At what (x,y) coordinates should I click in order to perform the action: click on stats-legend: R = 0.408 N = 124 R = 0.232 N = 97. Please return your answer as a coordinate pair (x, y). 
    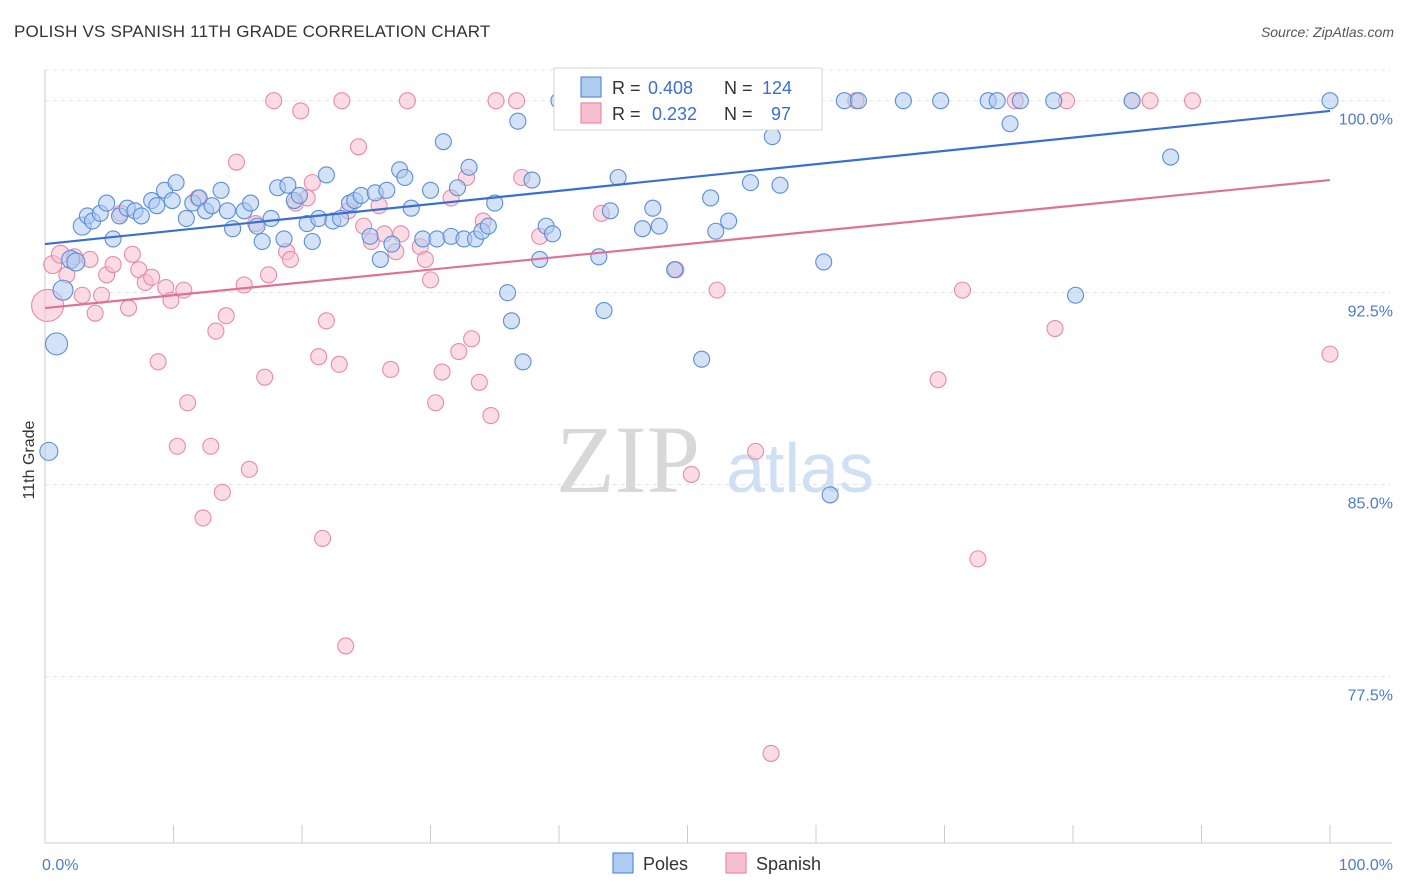
    Looking at the image, I should click on (688, 99).